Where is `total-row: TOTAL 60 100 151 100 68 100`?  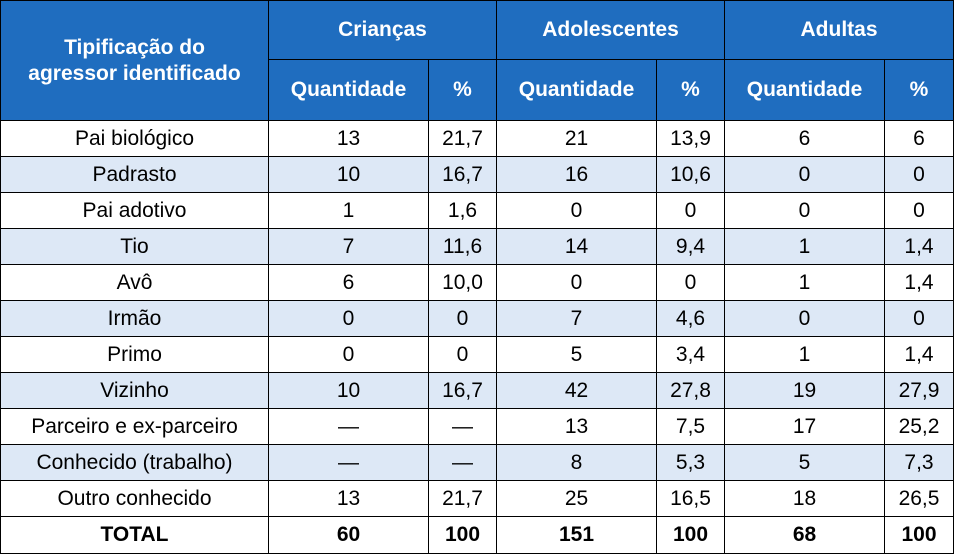
total-row: TOTAL 60 100 151 100 68 100 is located at coordinates (477, 535).